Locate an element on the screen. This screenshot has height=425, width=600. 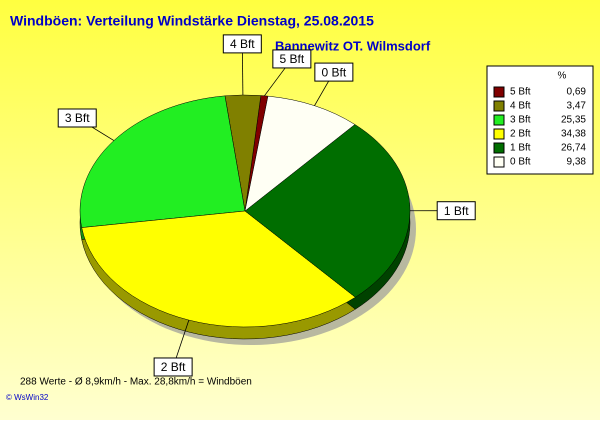
legend-label: 3 Bft is located at coordinates (520, 120).